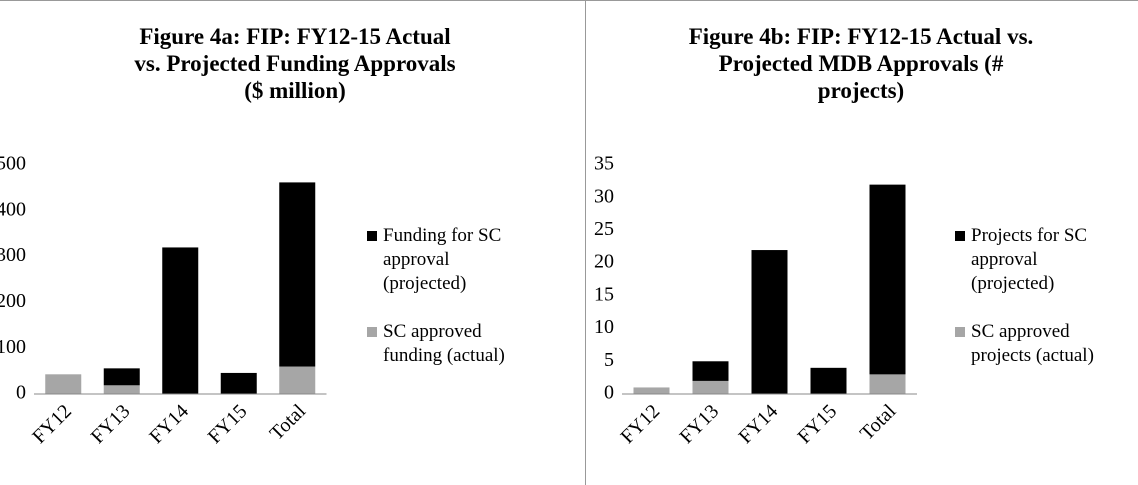 The image size is (1138, 485). I want to click on legend-label: Funding for SC approval (projected), so click(442, 259).